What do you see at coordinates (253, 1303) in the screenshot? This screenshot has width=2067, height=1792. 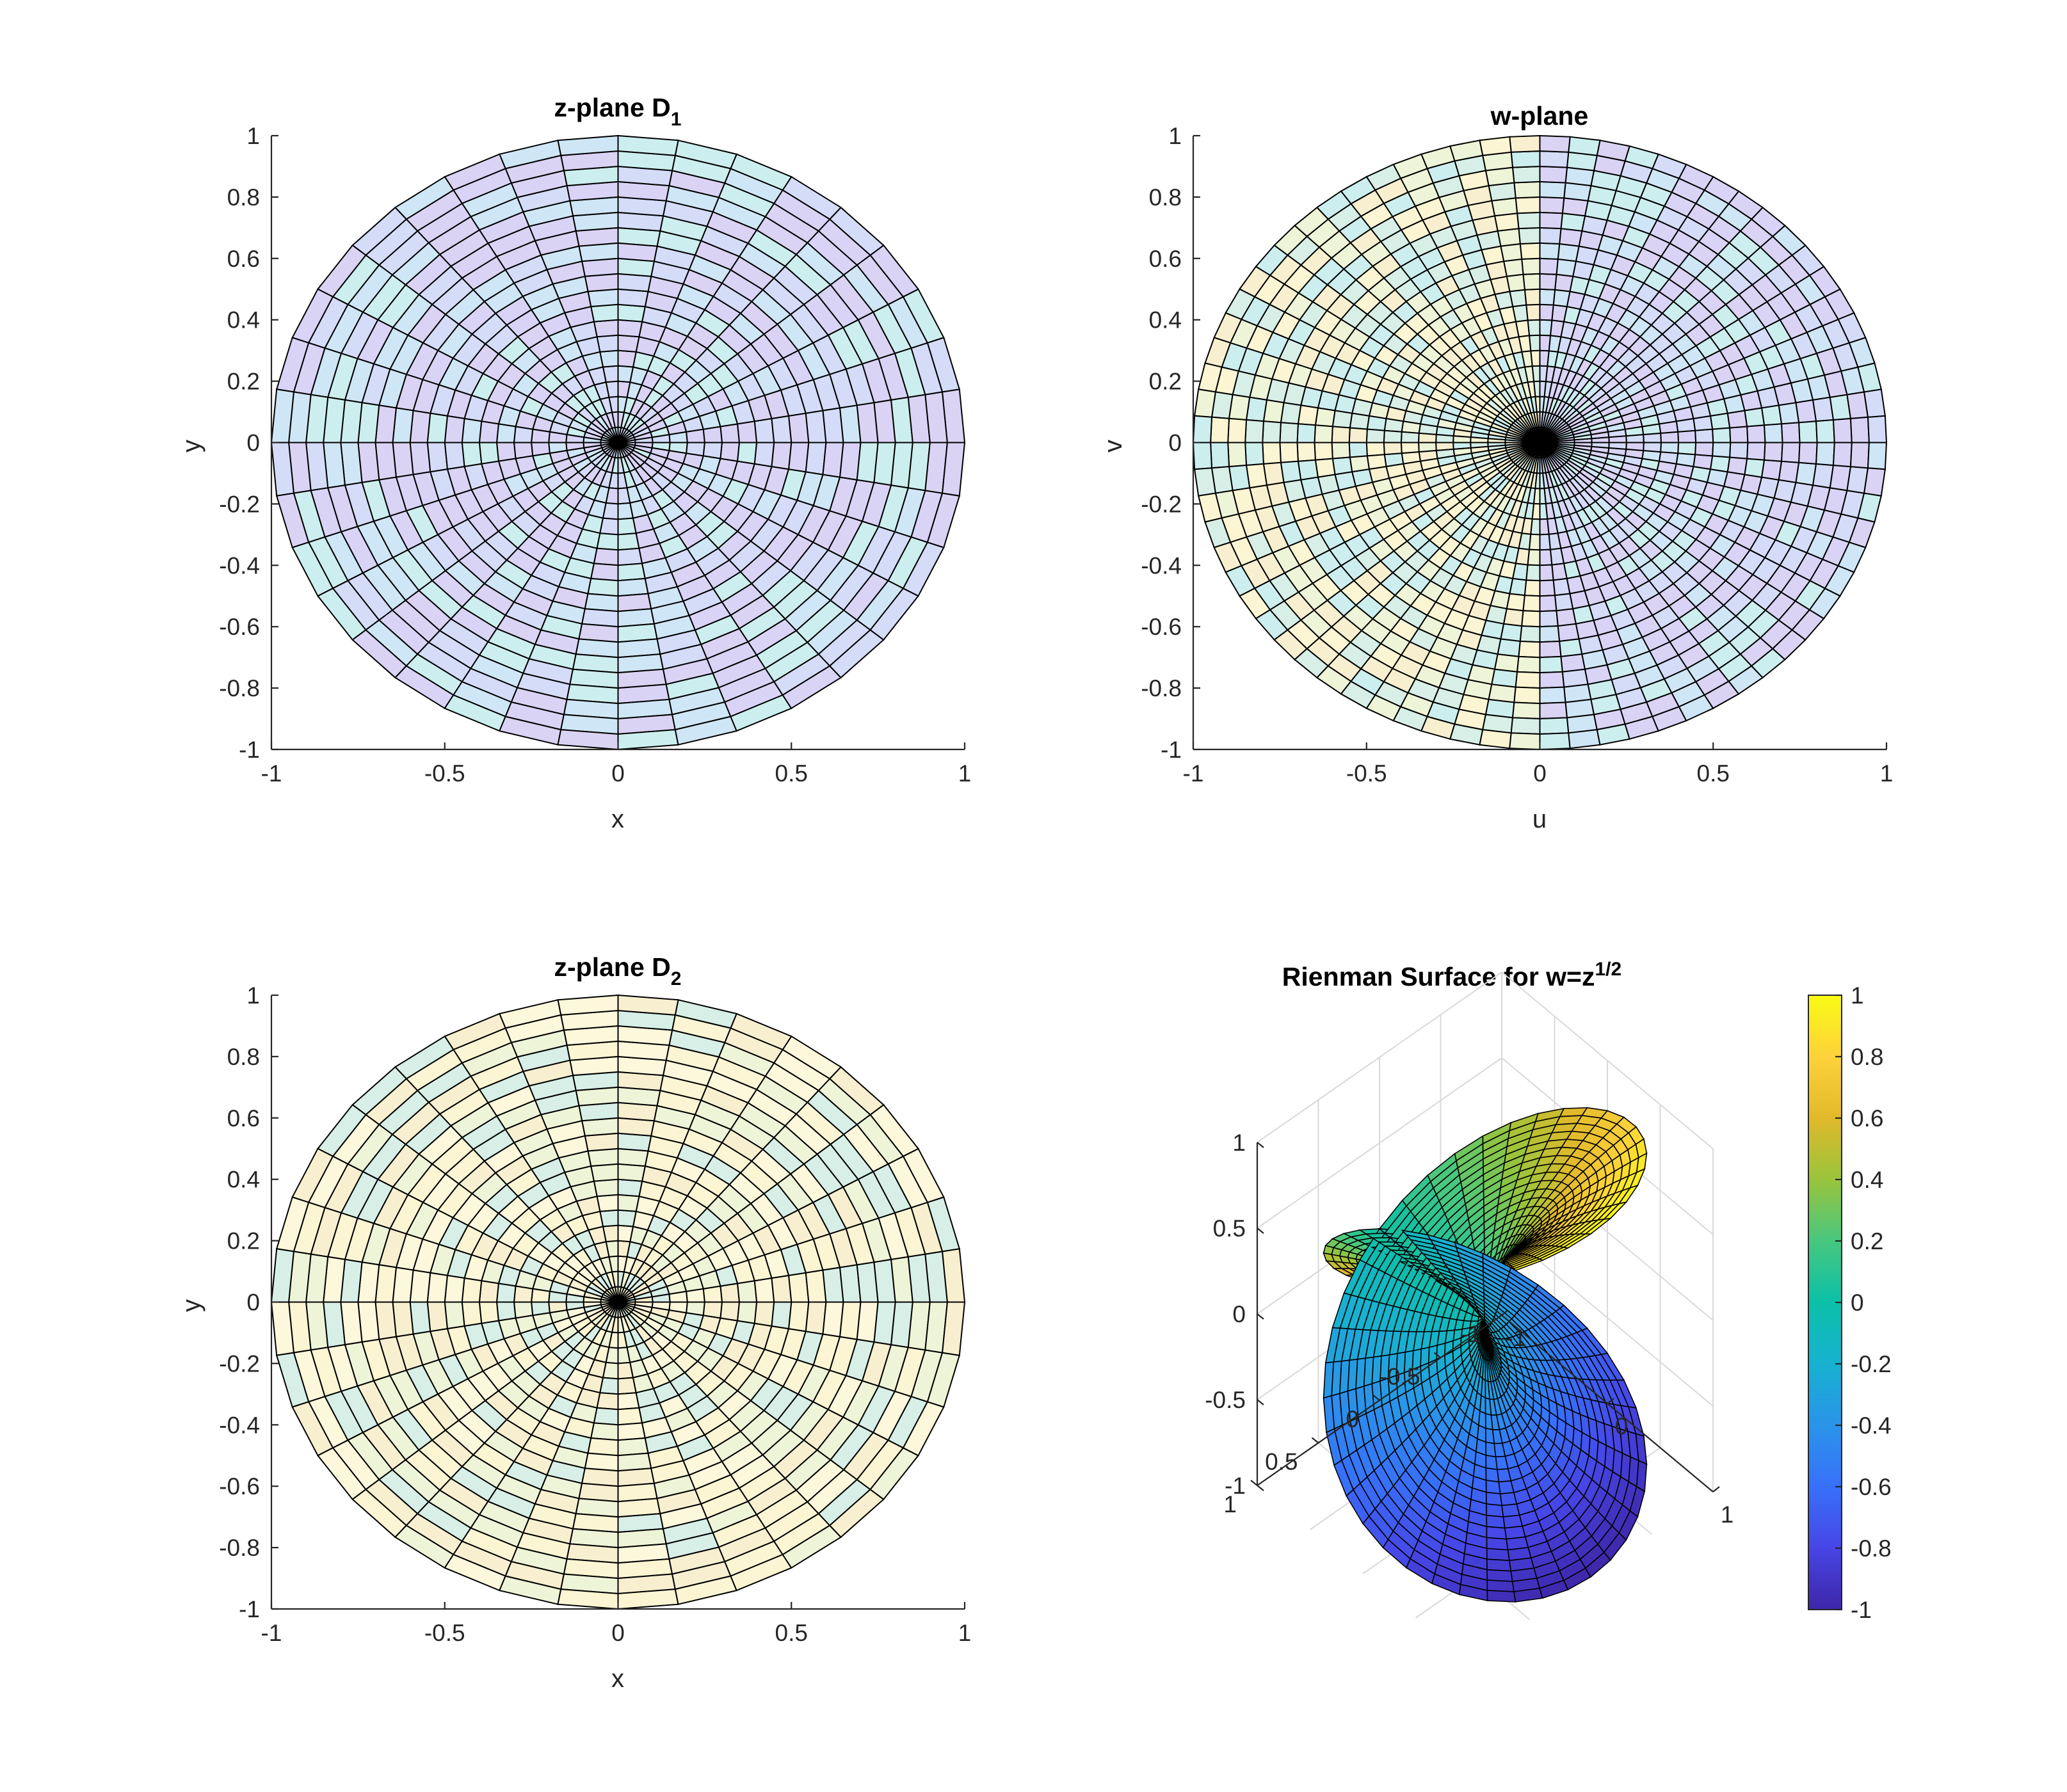 I see `zplane-d2-y-tick-label: 0` at bounding box center [253, 1303].